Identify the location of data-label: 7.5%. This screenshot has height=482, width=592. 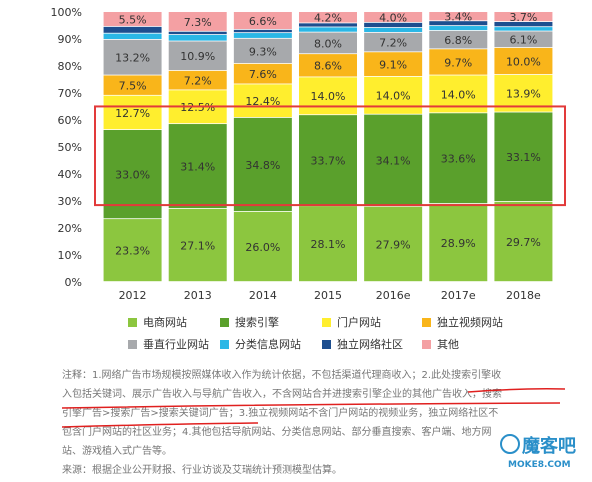
(133, 86).